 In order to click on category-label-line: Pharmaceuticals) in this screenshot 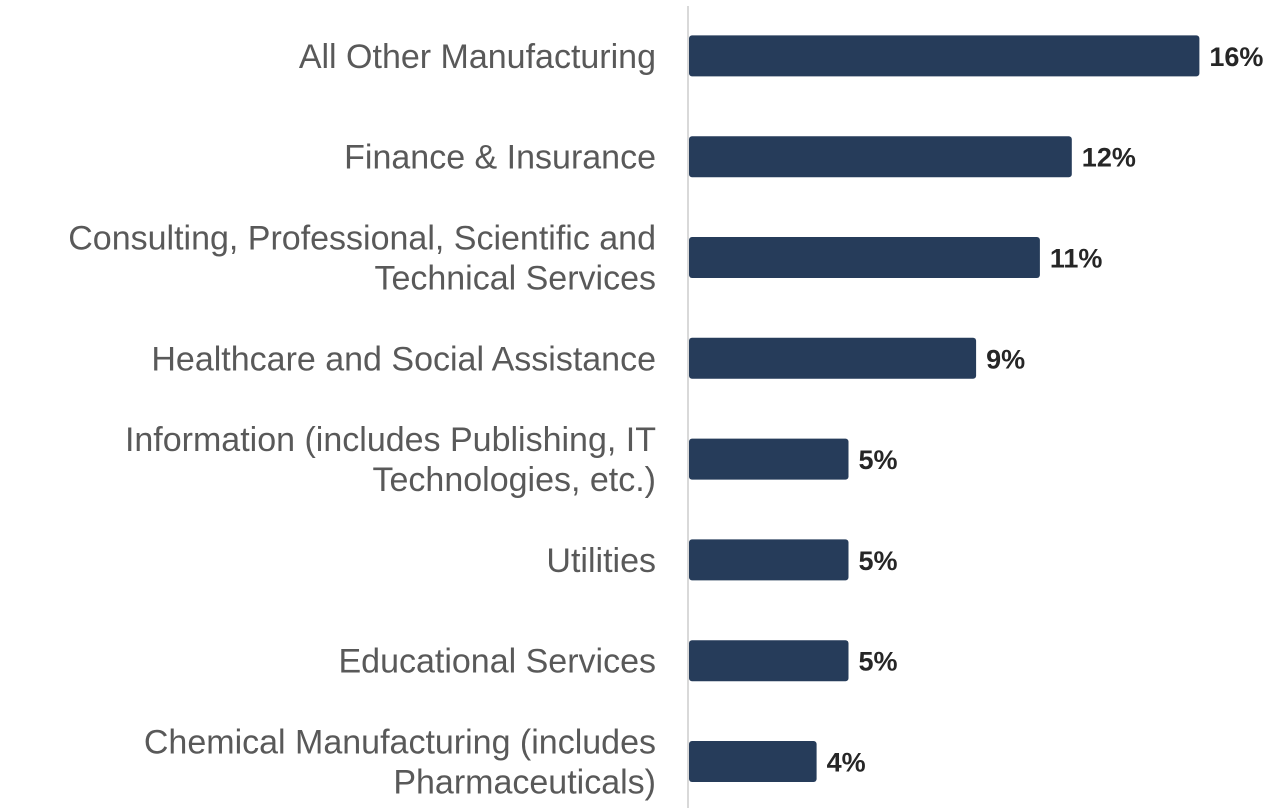, I will do `click(524, 783)`.